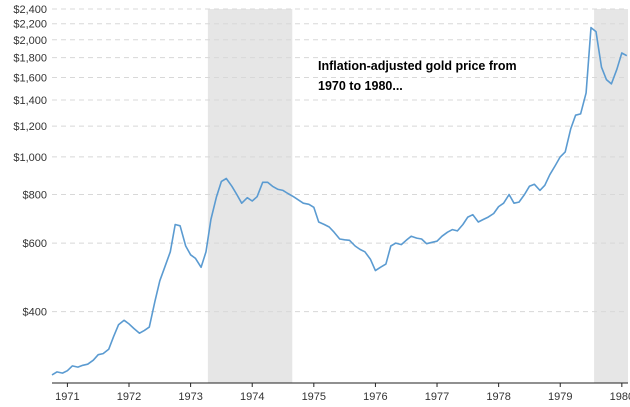 This screenshot has height=407, width=630. Describe the element at coordinates (30, 127) in the screenshot. I see `y-tick-label: $1,200` at that location.